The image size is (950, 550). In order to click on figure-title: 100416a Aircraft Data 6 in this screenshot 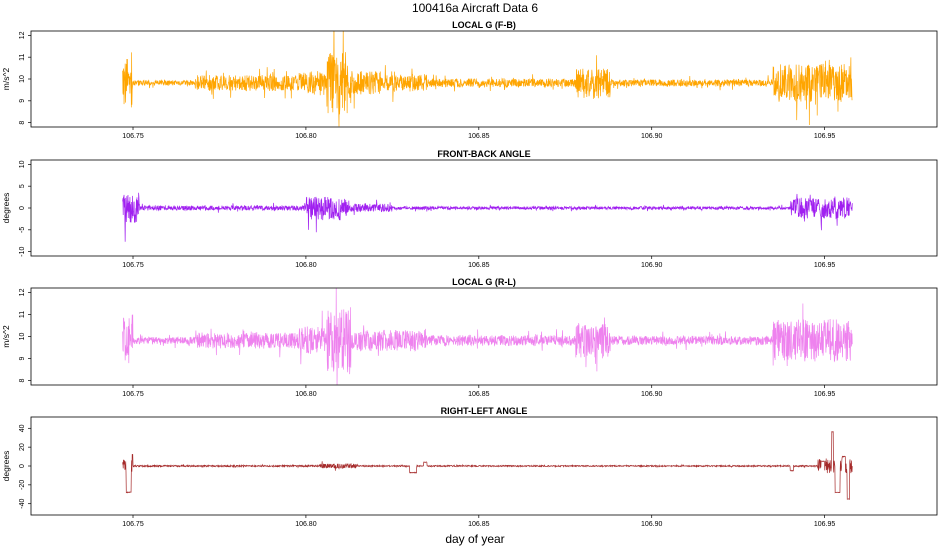, I will do `click(475, 8)`.